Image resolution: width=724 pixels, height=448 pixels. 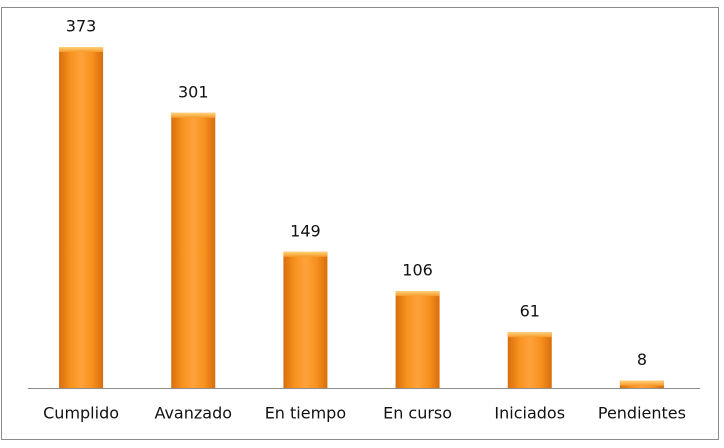 What do you see at coordinates (81, 26) in the screenshot?
I see `data-label: 373` at bounding box center [81, 26].